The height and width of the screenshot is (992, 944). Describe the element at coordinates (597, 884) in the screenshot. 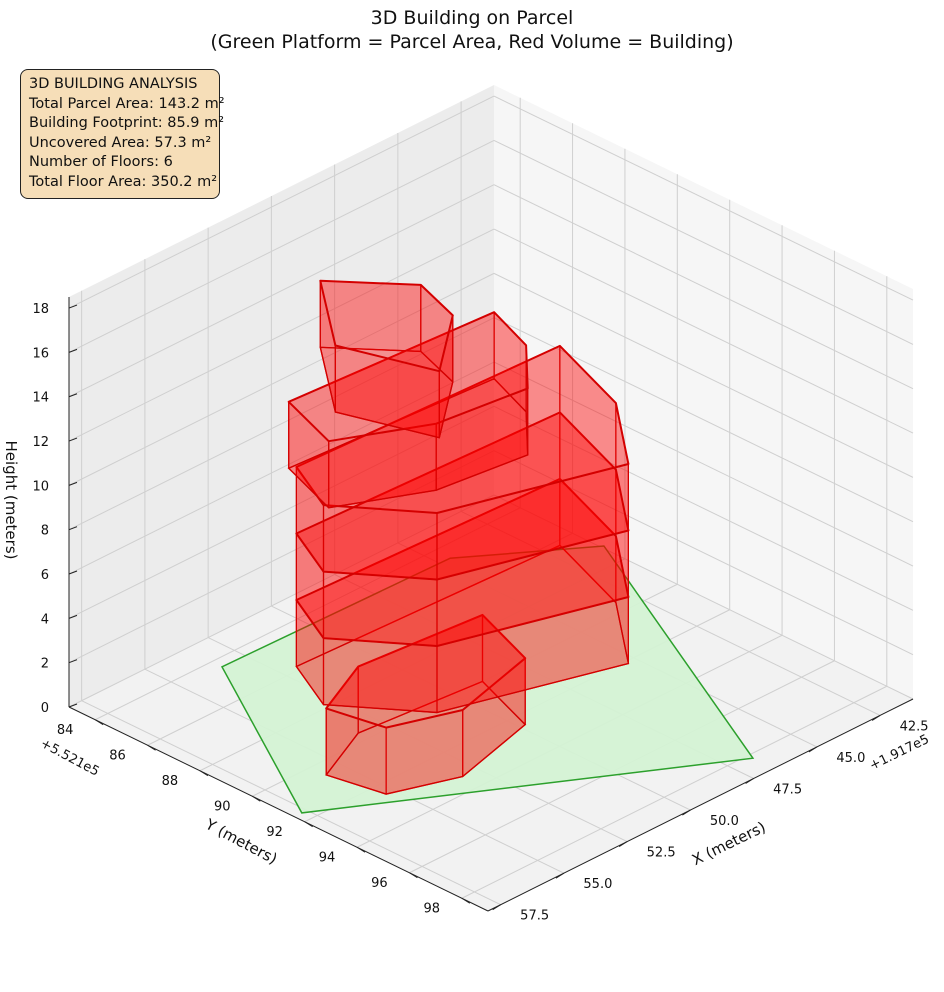

I see `x-tick-label-5: 55.0` at that location.